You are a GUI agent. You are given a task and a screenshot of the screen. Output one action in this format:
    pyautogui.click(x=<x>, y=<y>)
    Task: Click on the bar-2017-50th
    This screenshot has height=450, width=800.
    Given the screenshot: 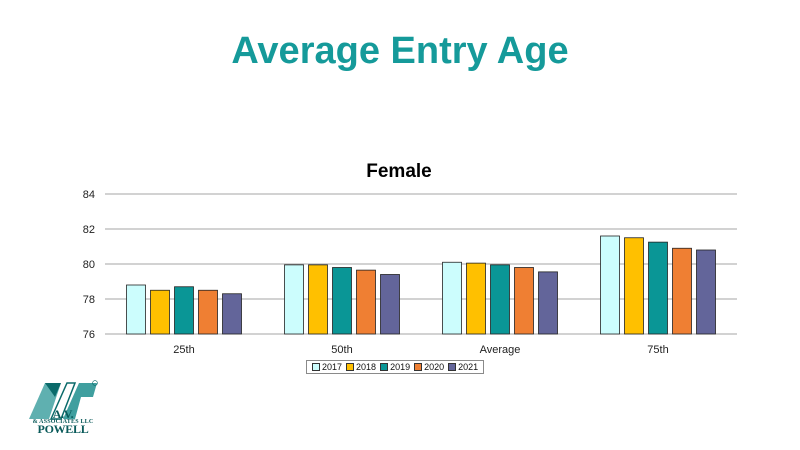 What is the action you would take?
    pyautogui.click(x=294, y=299)
    